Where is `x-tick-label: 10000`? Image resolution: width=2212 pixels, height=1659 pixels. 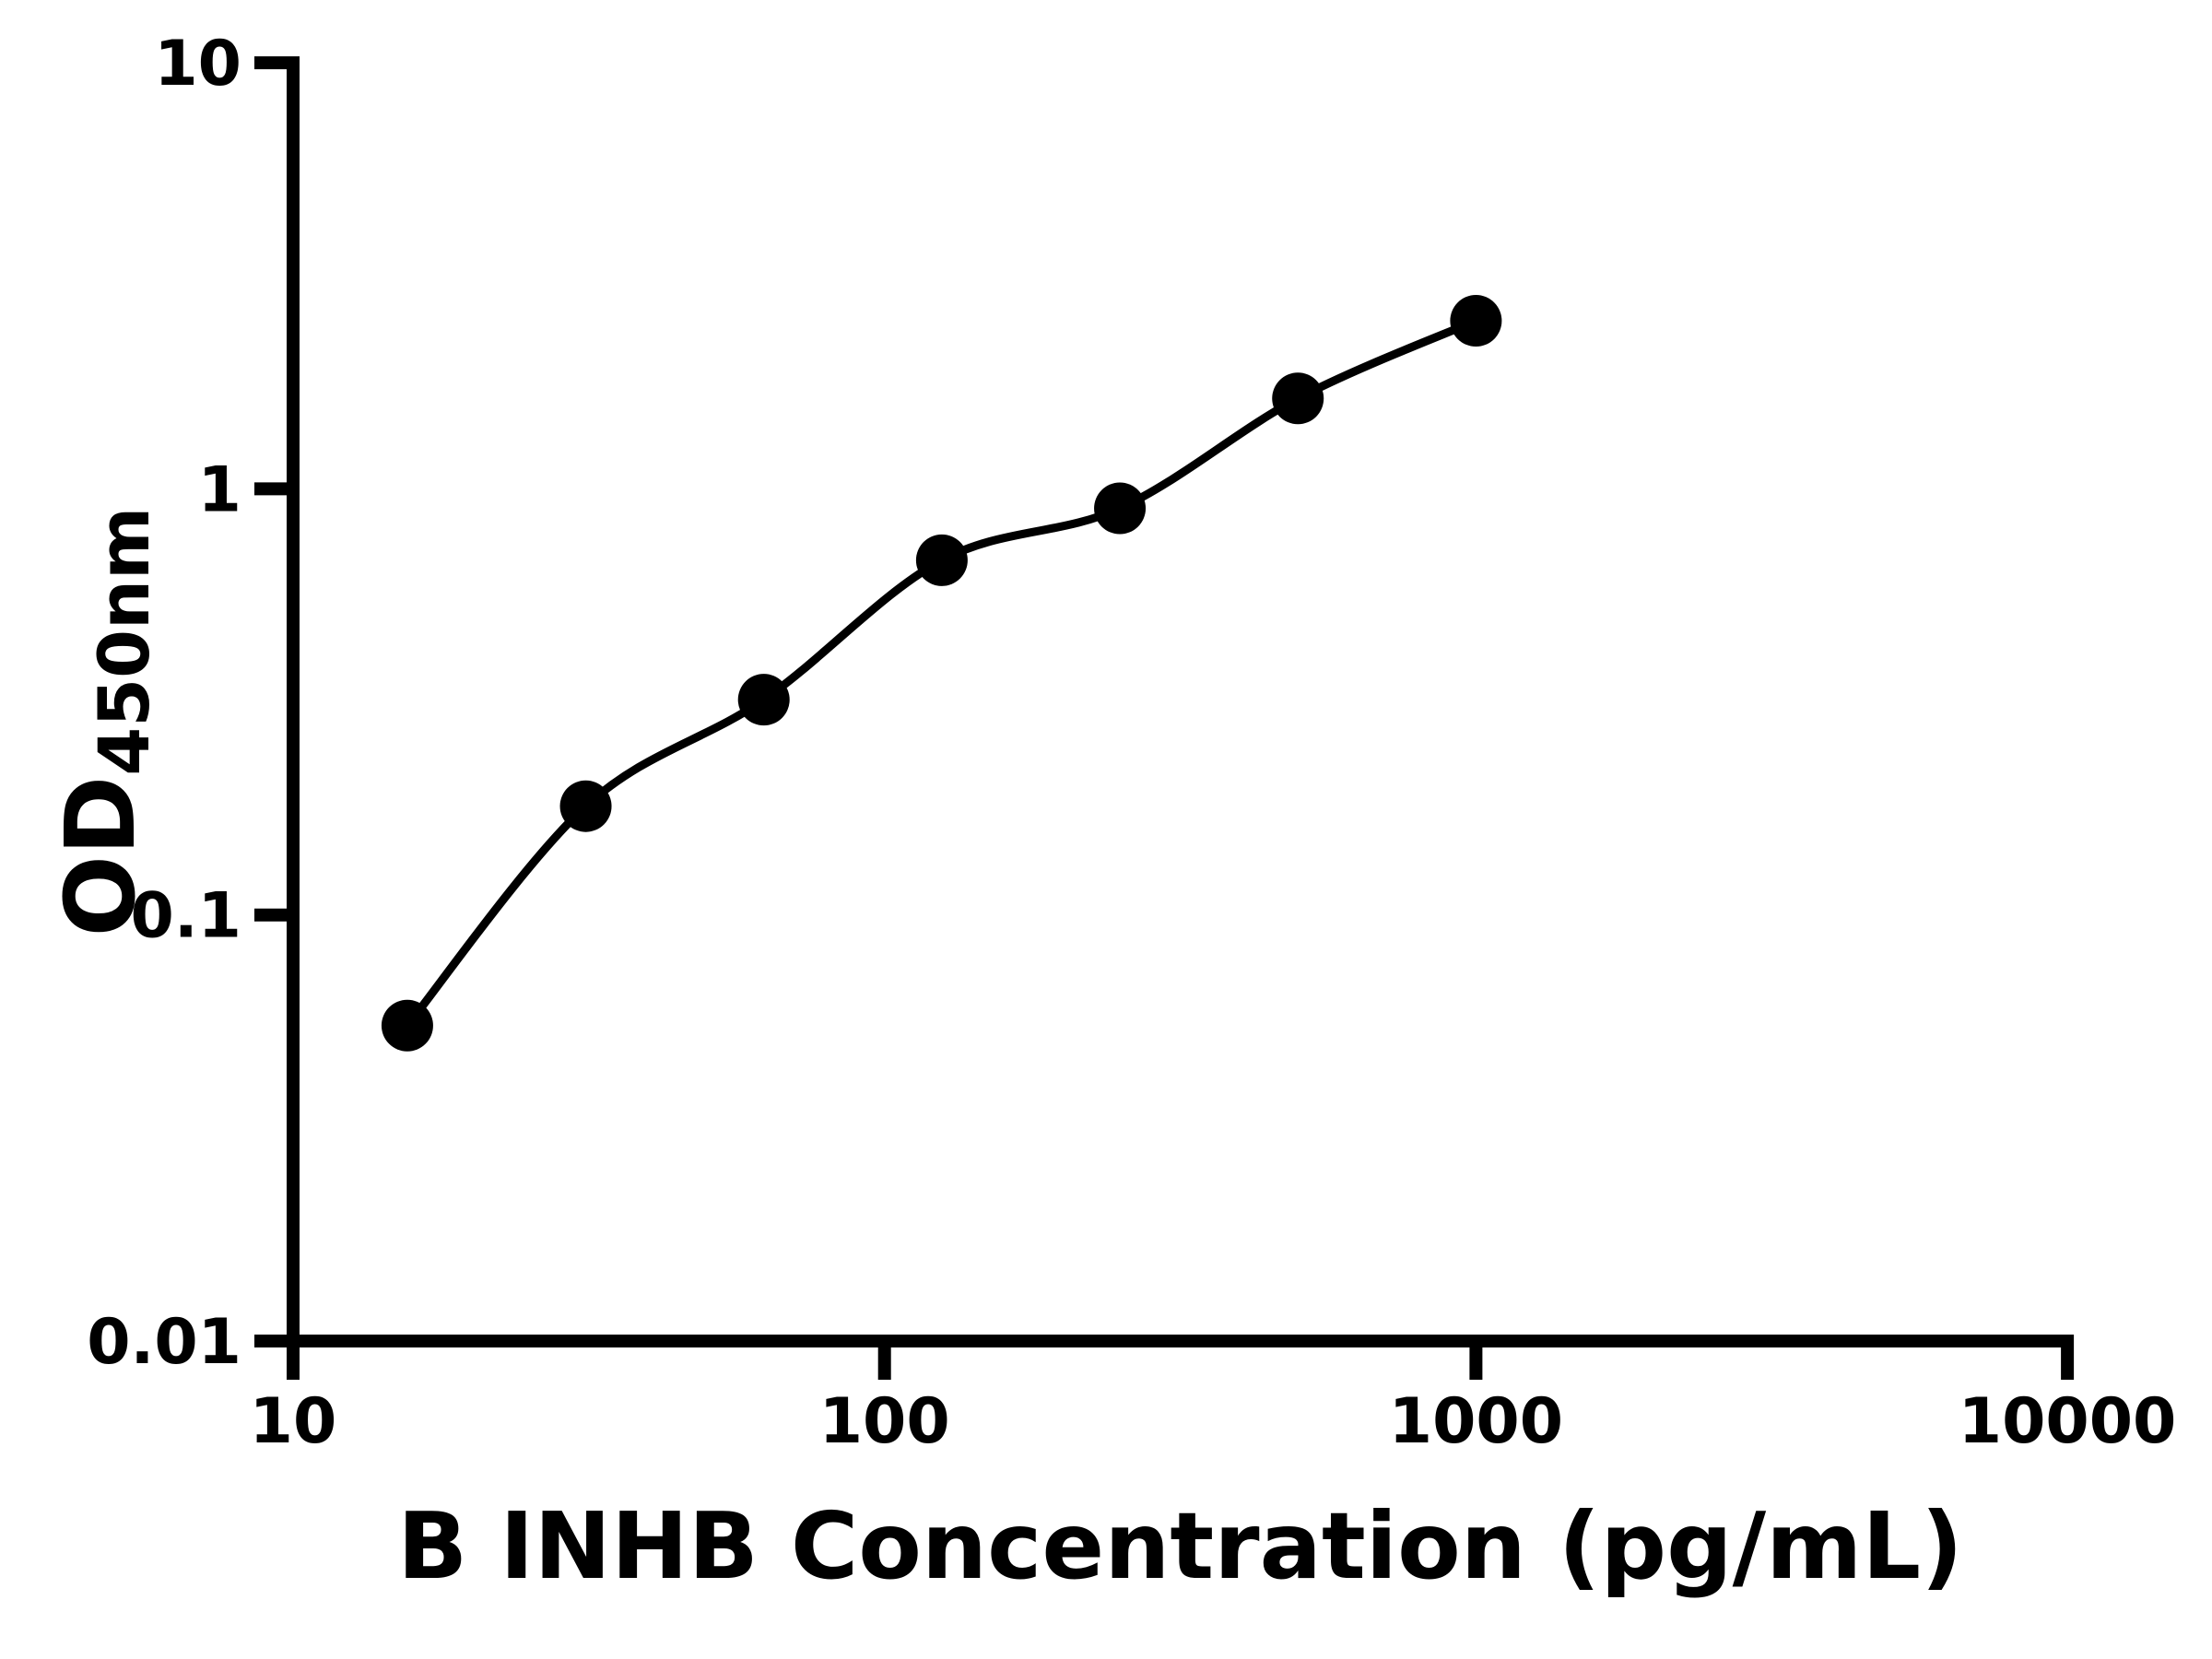
x-tick-label: 10000 is located at coordinates (2068, 1421).